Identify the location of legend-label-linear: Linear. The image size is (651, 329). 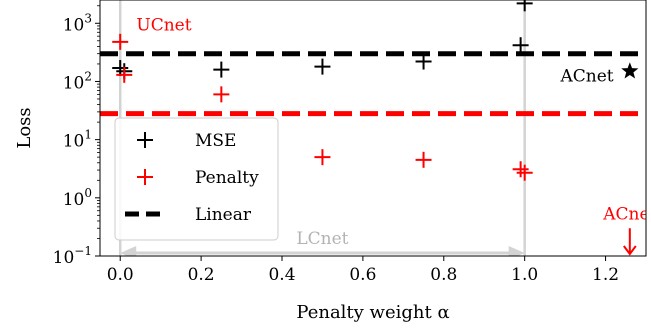
(223, 215).